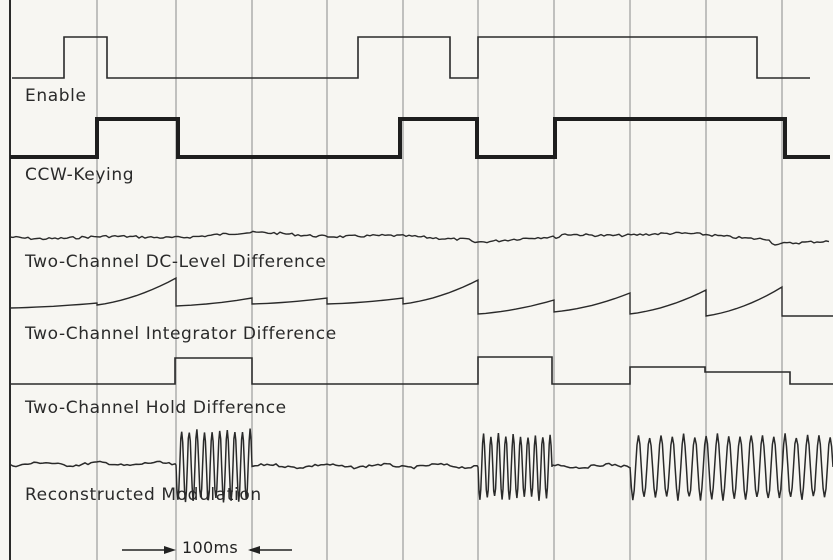  What do you see at coordinates (421, 370) in the screenshot?
I see `hold-trace` at bounding box center [421, 370].